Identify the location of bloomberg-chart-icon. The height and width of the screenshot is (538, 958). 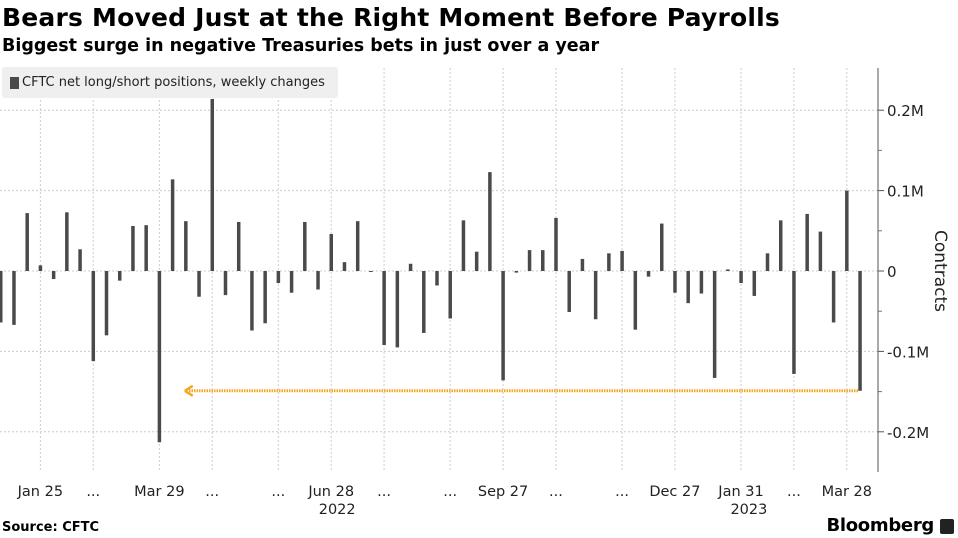
(947, 526).